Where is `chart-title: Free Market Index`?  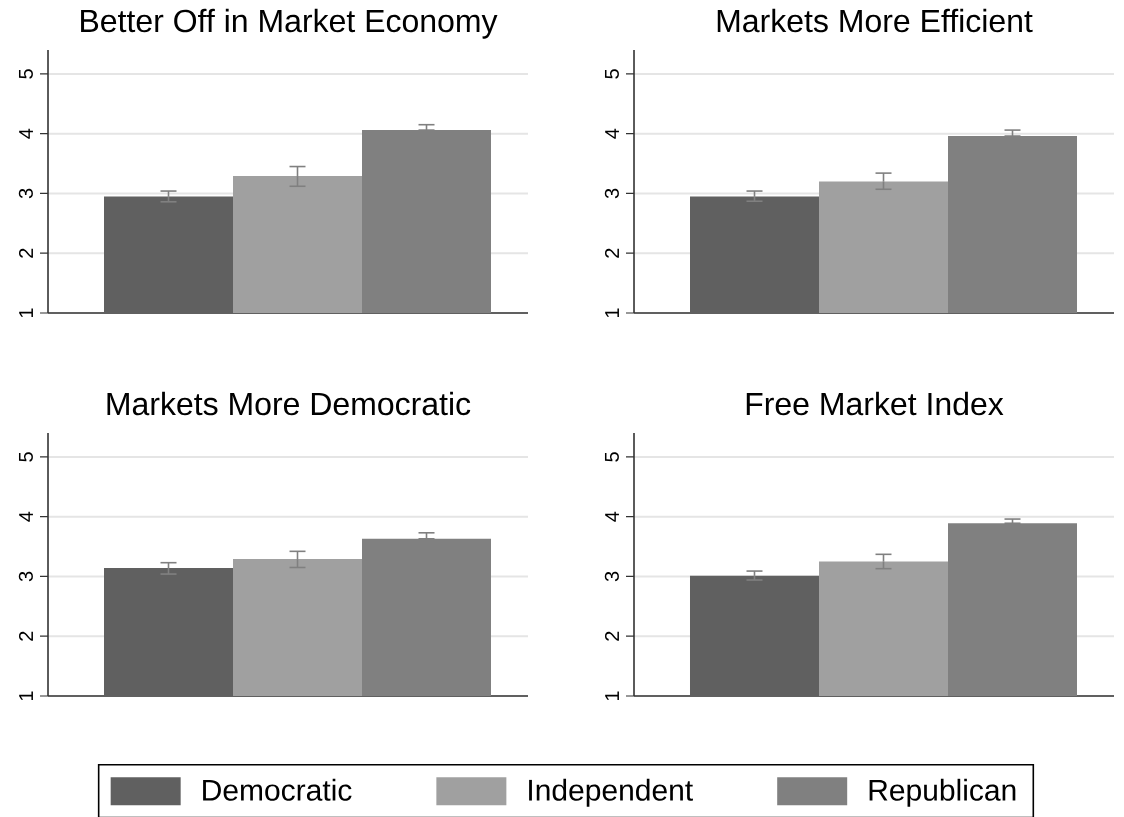 chart-title: Free Market Index is located at coordinates (875, 403).